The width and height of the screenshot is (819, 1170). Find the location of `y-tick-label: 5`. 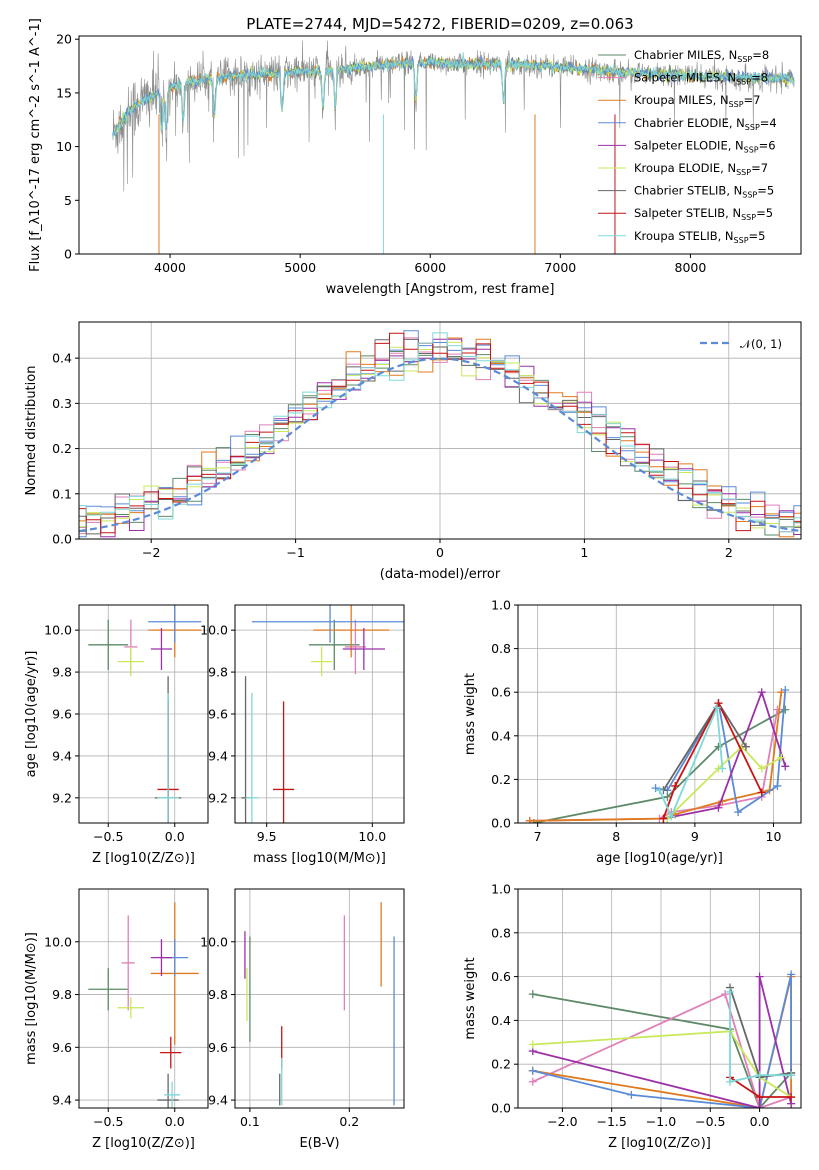

y-tick-label: 5 is located at coordinates (68, 200).